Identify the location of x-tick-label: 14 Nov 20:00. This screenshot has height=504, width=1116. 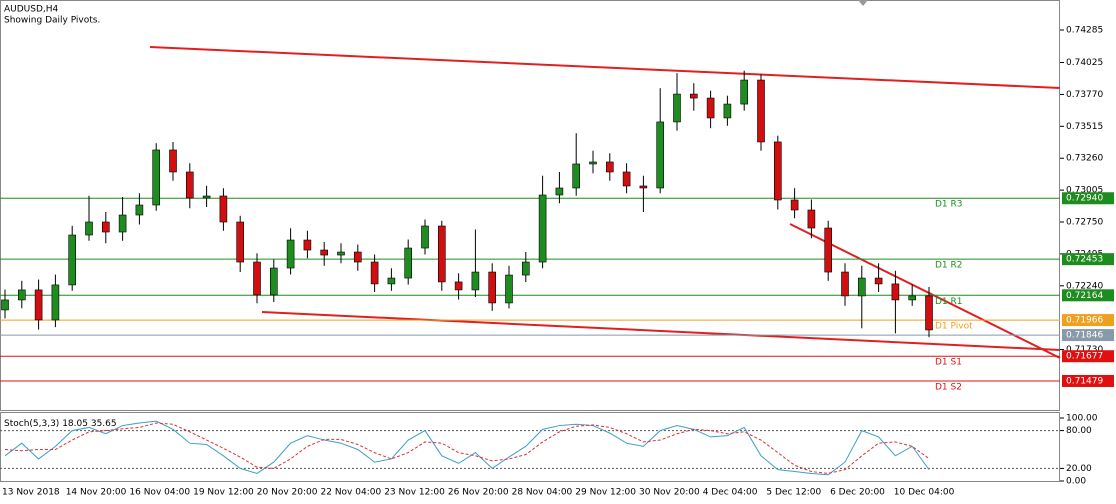
(96, 493).